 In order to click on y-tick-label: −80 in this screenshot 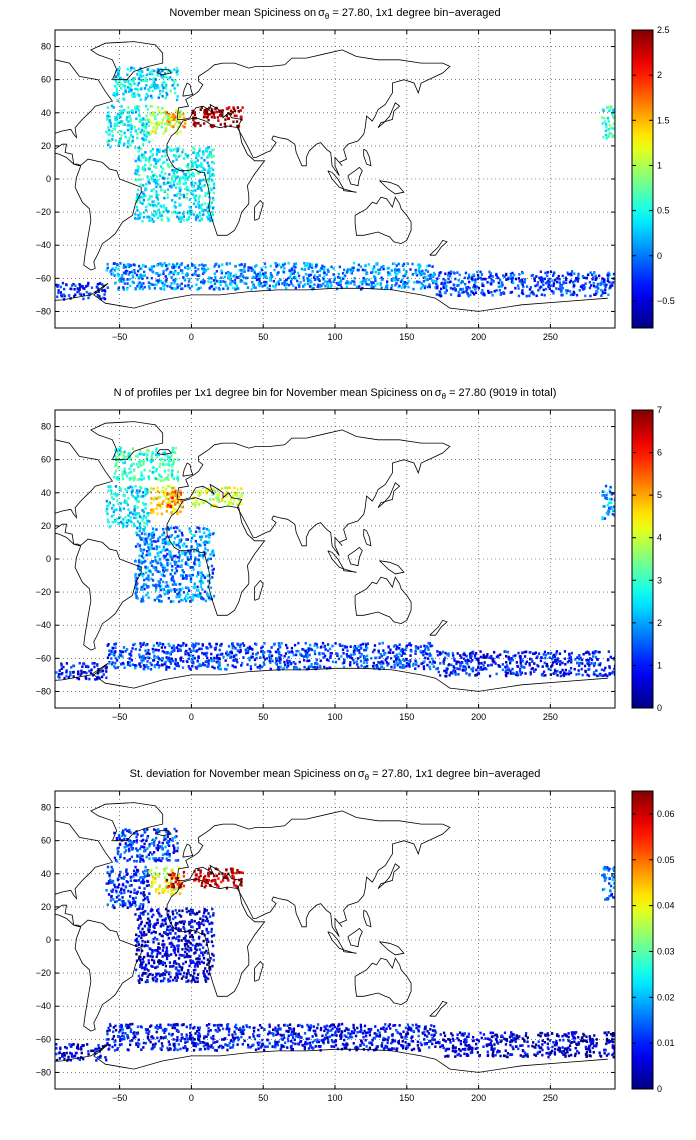, I will do `click(43, 311)`.